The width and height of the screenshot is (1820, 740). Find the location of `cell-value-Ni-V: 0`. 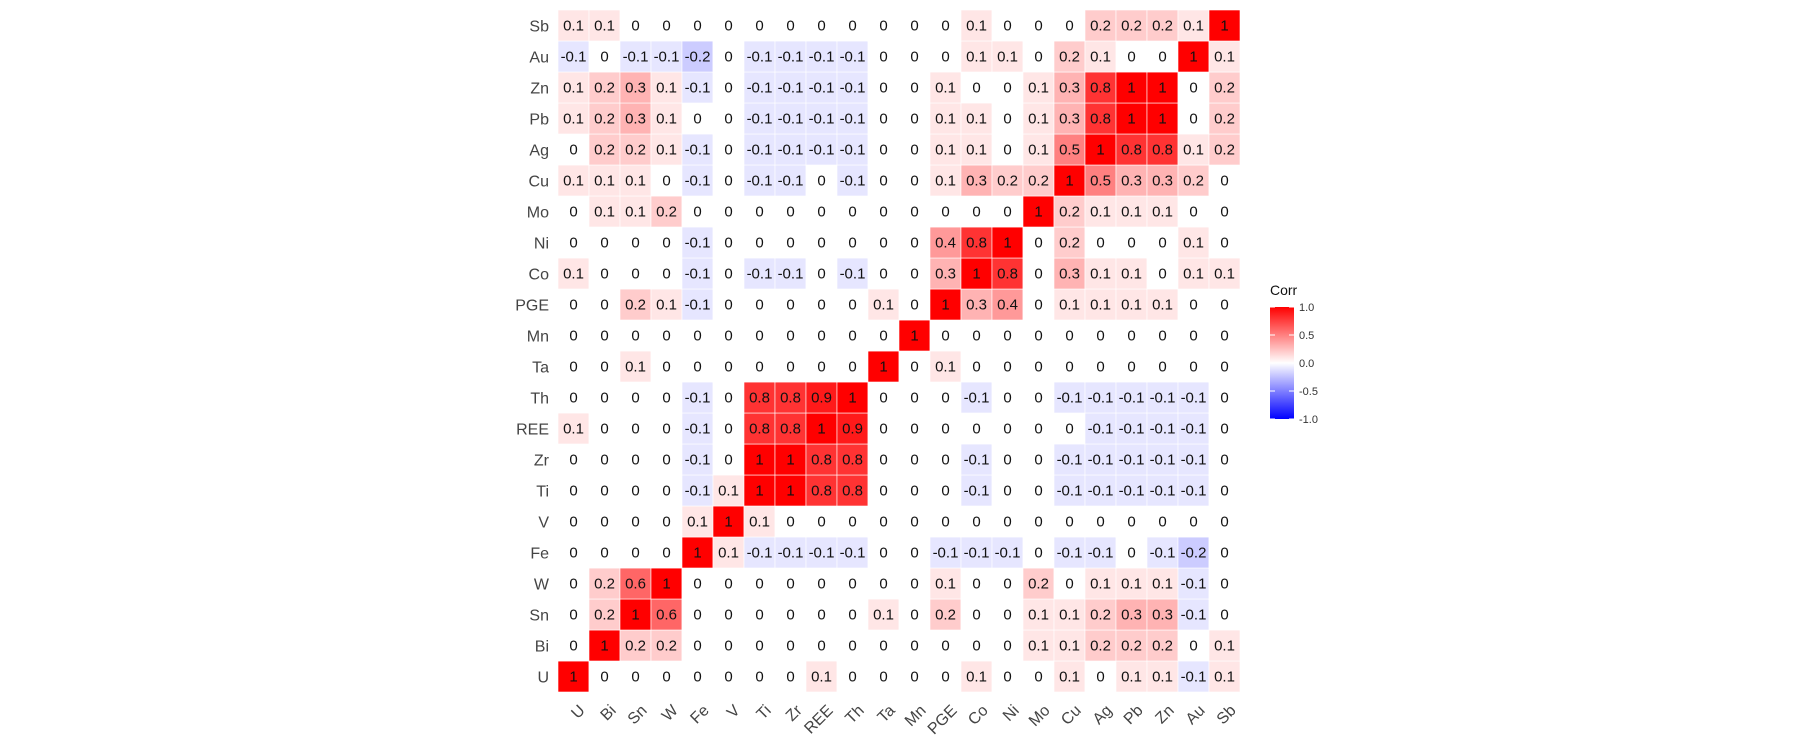

cell-value-Ni-V: 0 is located at coordinates (728, 243).